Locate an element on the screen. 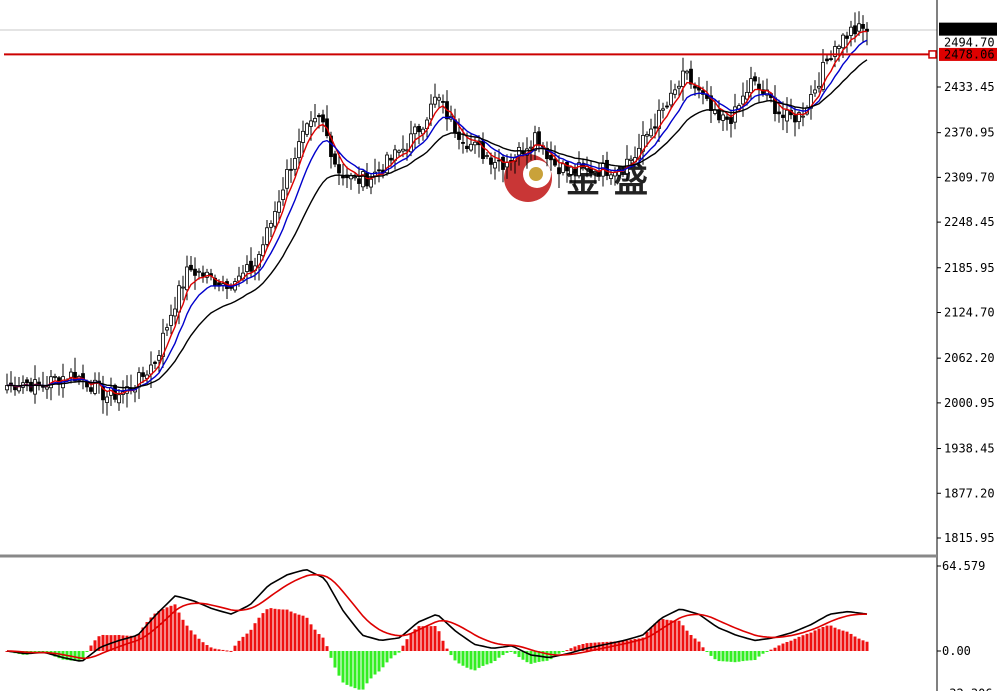 The height and width of the screenshot is (691, 997). price-tick-label: 1815.95 is located at coordinates (969, 538).